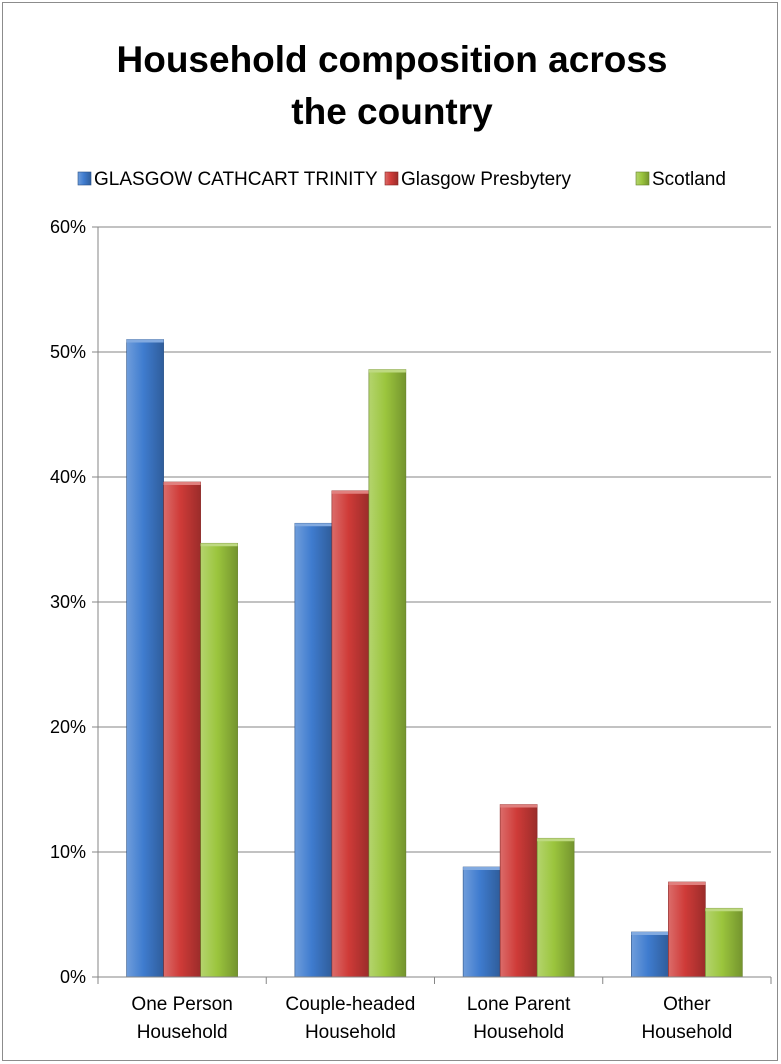 This screenshot has width=781, height=1064. I want to click on x-category-label: One Person, so click(181, 1004).